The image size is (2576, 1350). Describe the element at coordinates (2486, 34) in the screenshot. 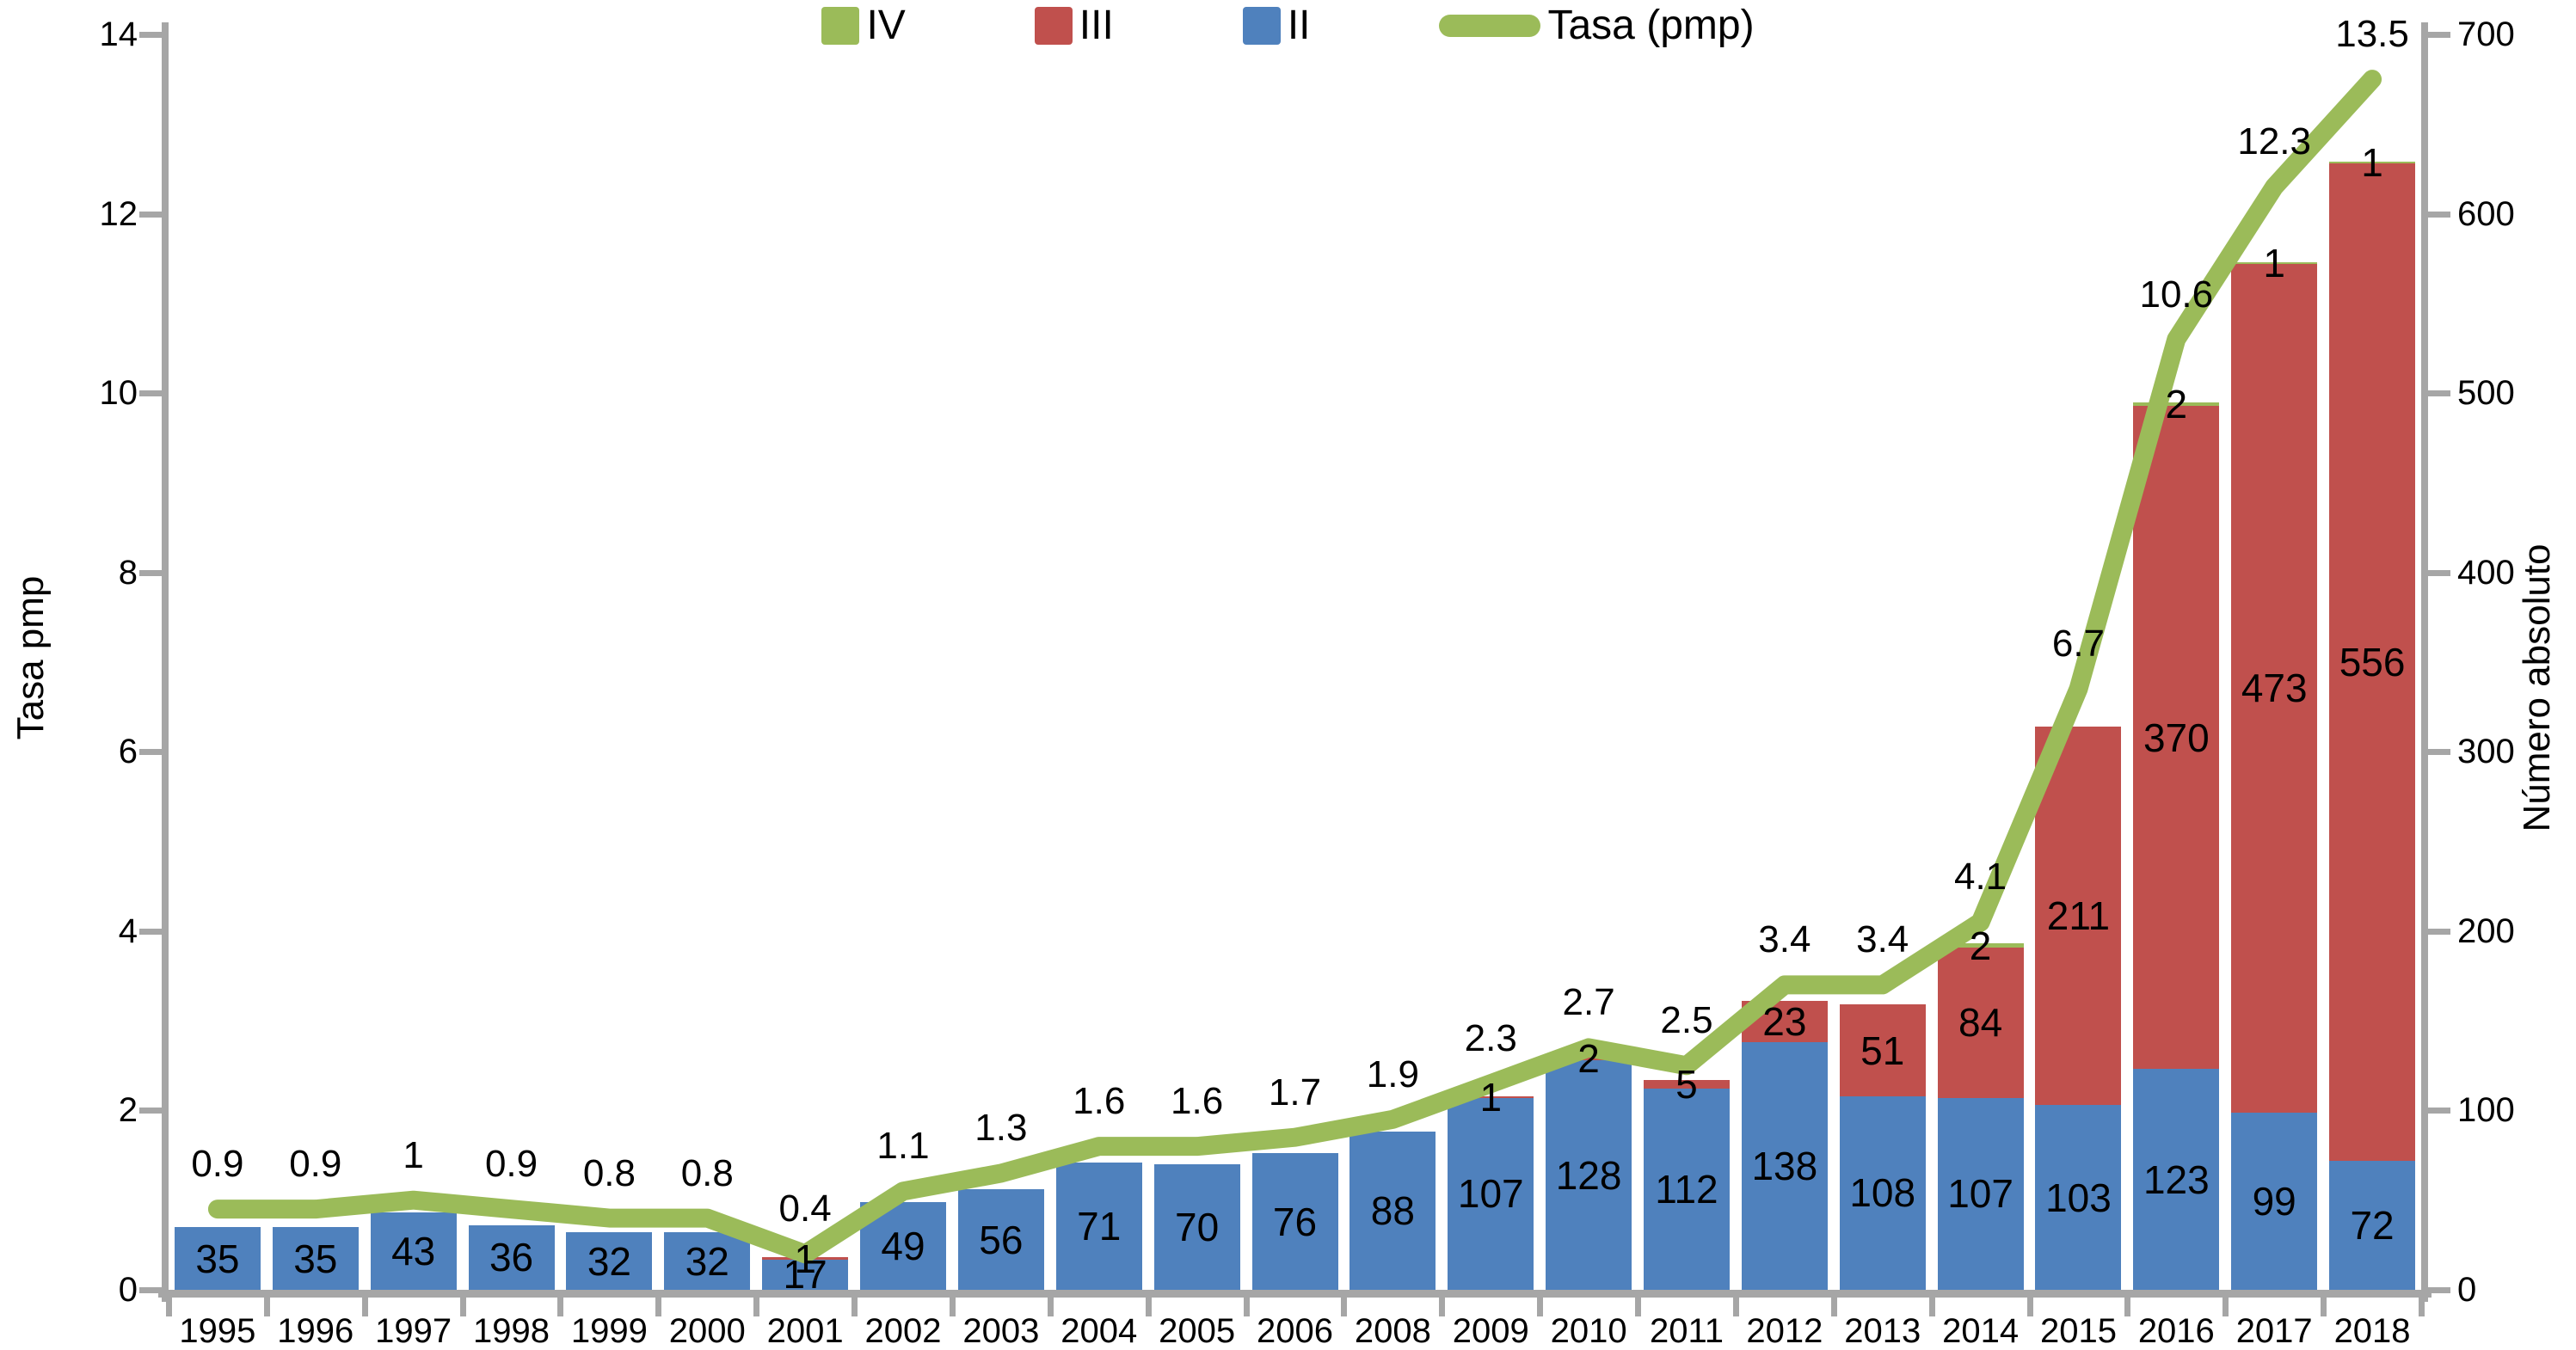

I see `right-axis-tick-label: 700` at that location.